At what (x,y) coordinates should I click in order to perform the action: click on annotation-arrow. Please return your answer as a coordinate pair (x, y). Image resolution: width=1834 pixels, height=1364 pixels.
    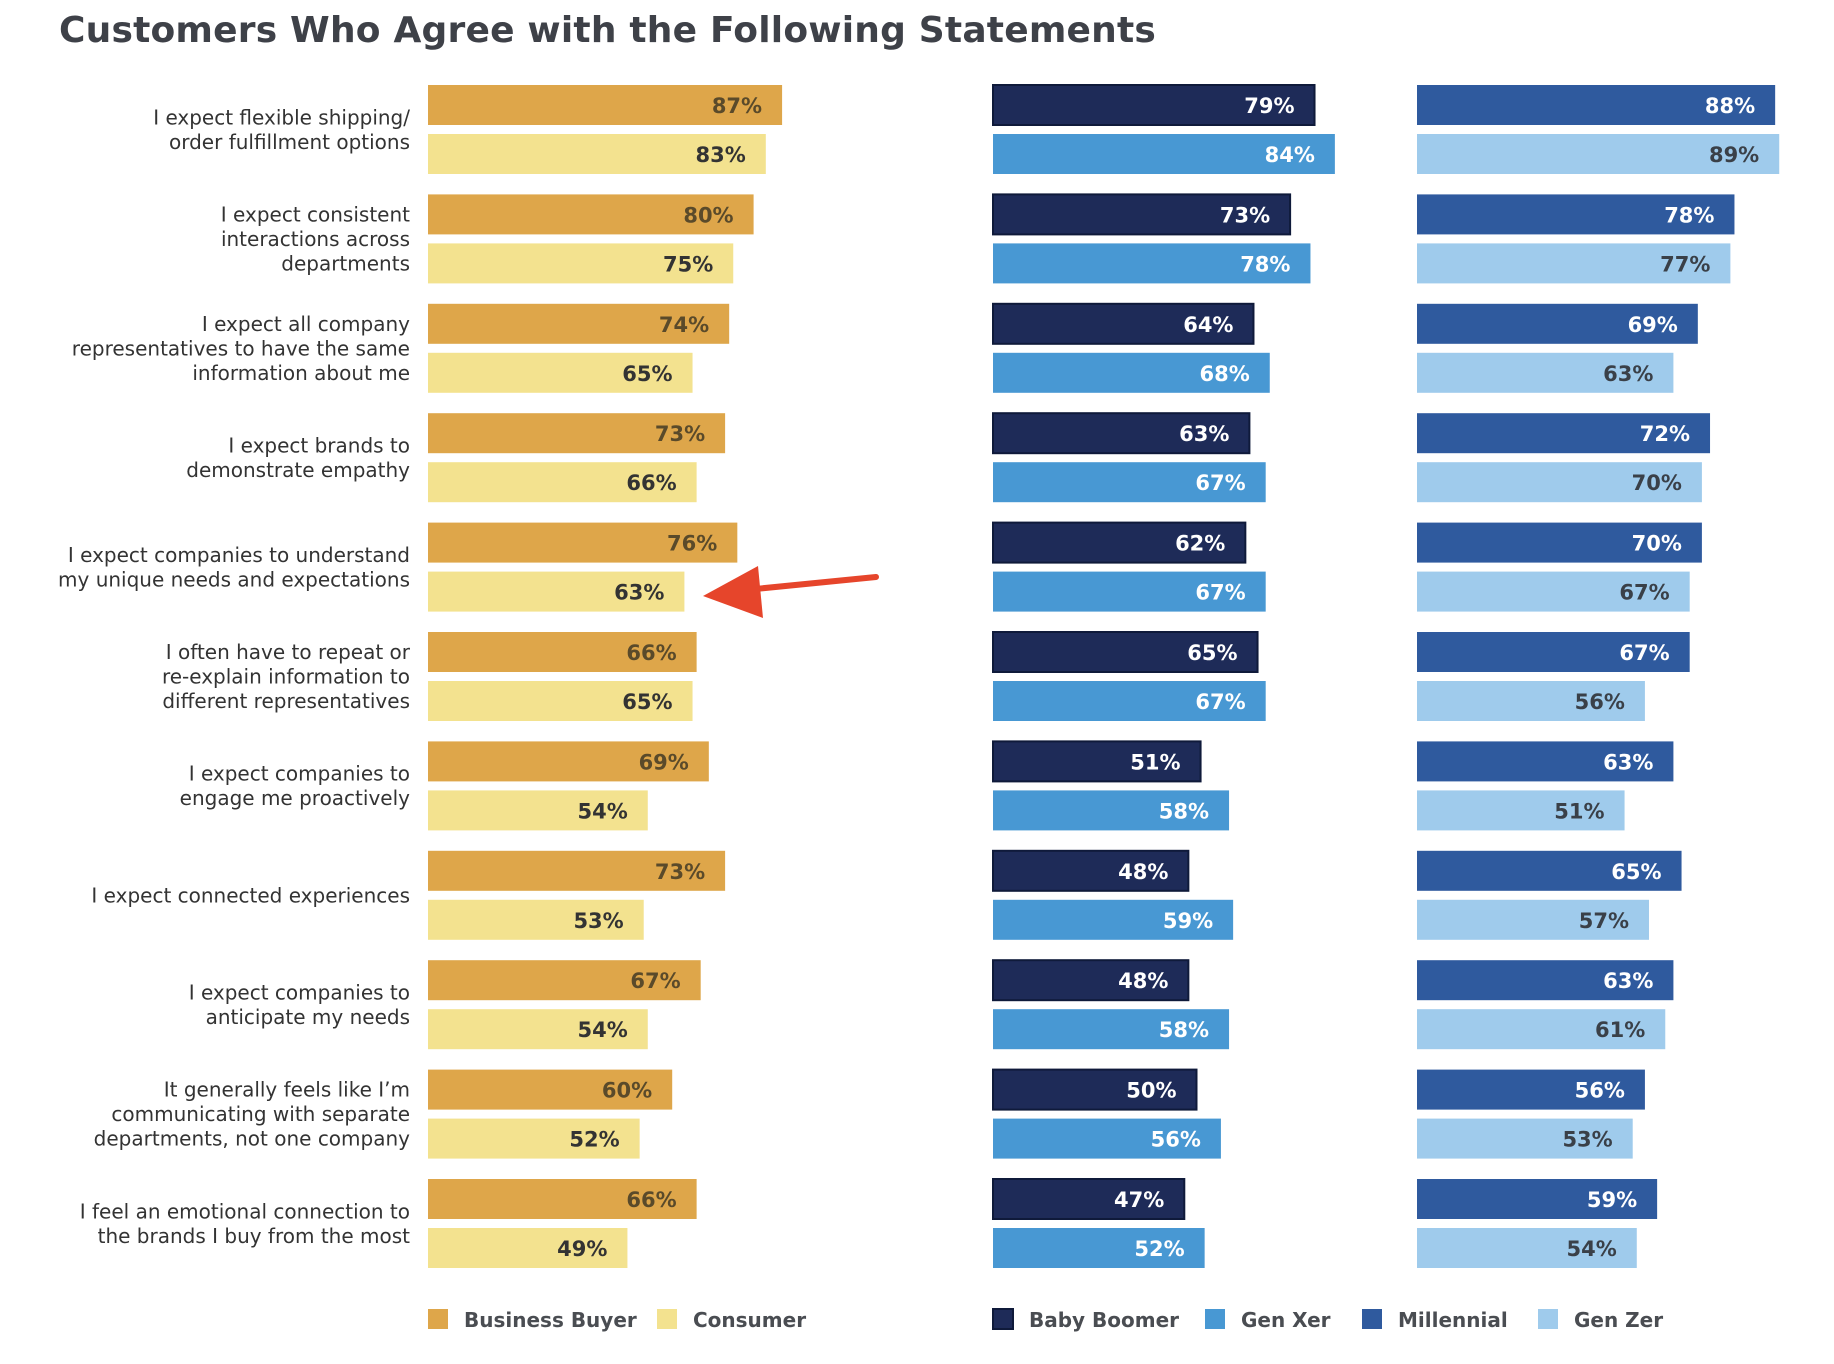
    Looking at the image, I should click on (791, 592).